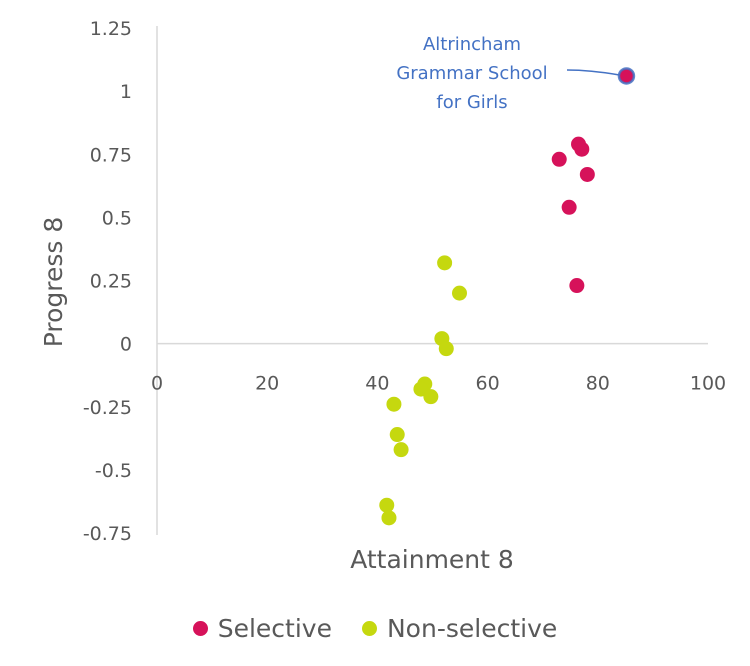 This screenshot has width=750, height=666. What do you see at coordinates (432, 559) in the screenshot?
I see `x-axis-title: Attainment 8` at bounding box center [432, 559].